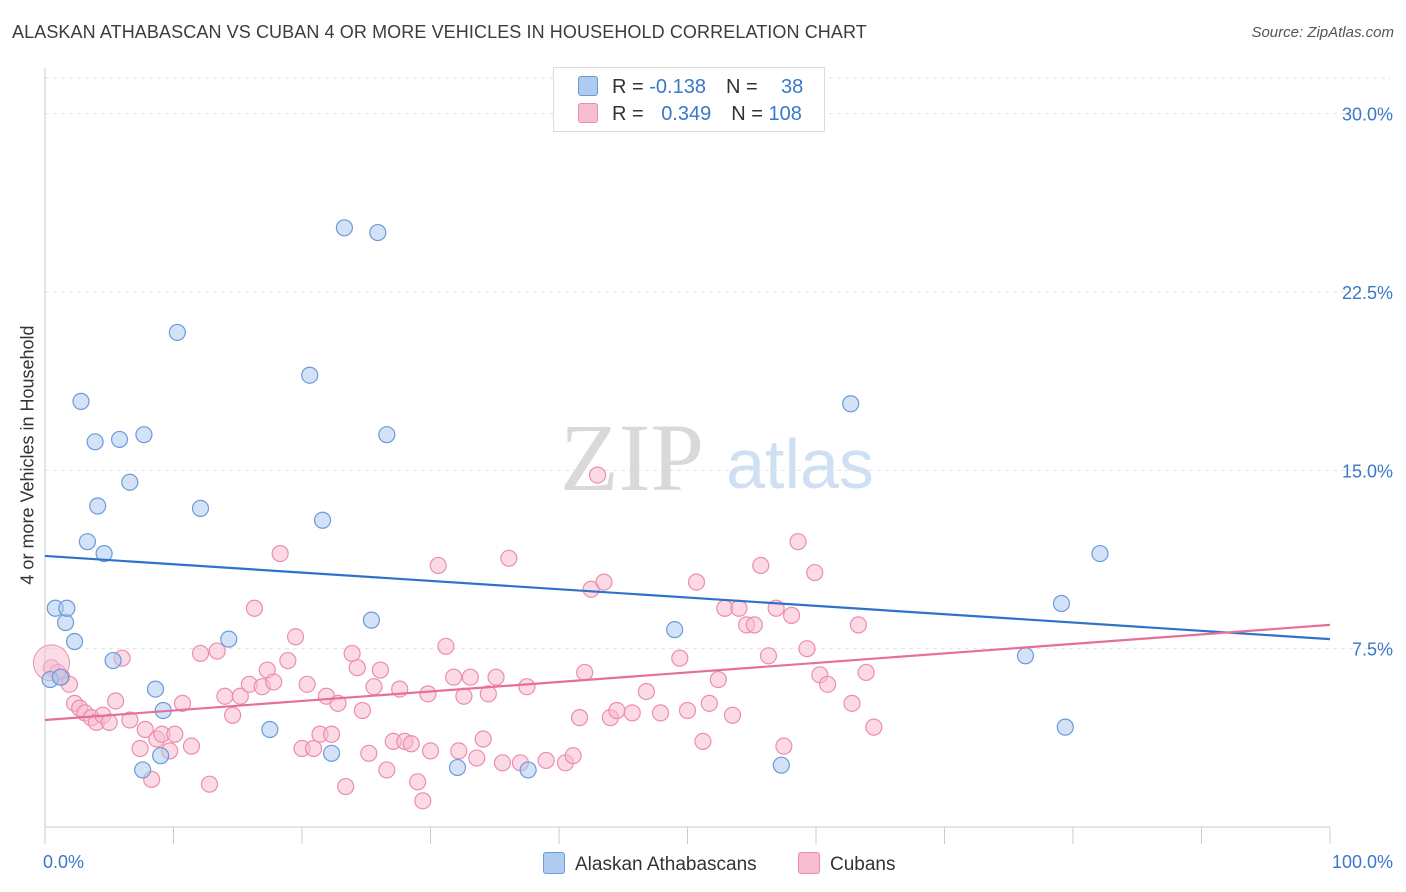 Image resolution: width=1406 pixels, height=892 pixels. Describe the element at coordinates (809, 863) in the screenshot. I see `bottom-legend-swatch-pink` at that location.